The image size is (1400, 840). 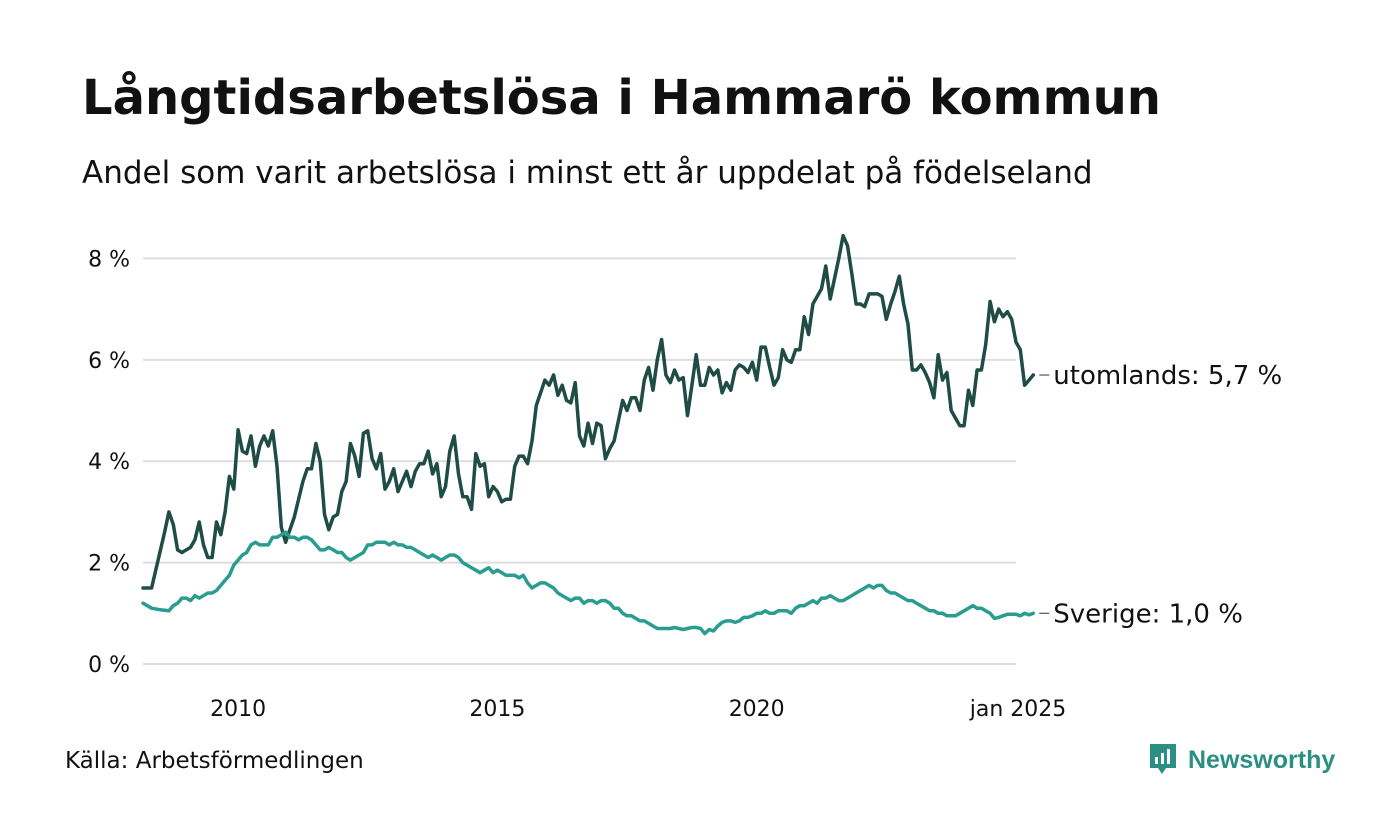 What do you see at coordinates (109, 665) in the screenshot?
I see `y-tick-label: 0 %` at bounding box center [109, 665].